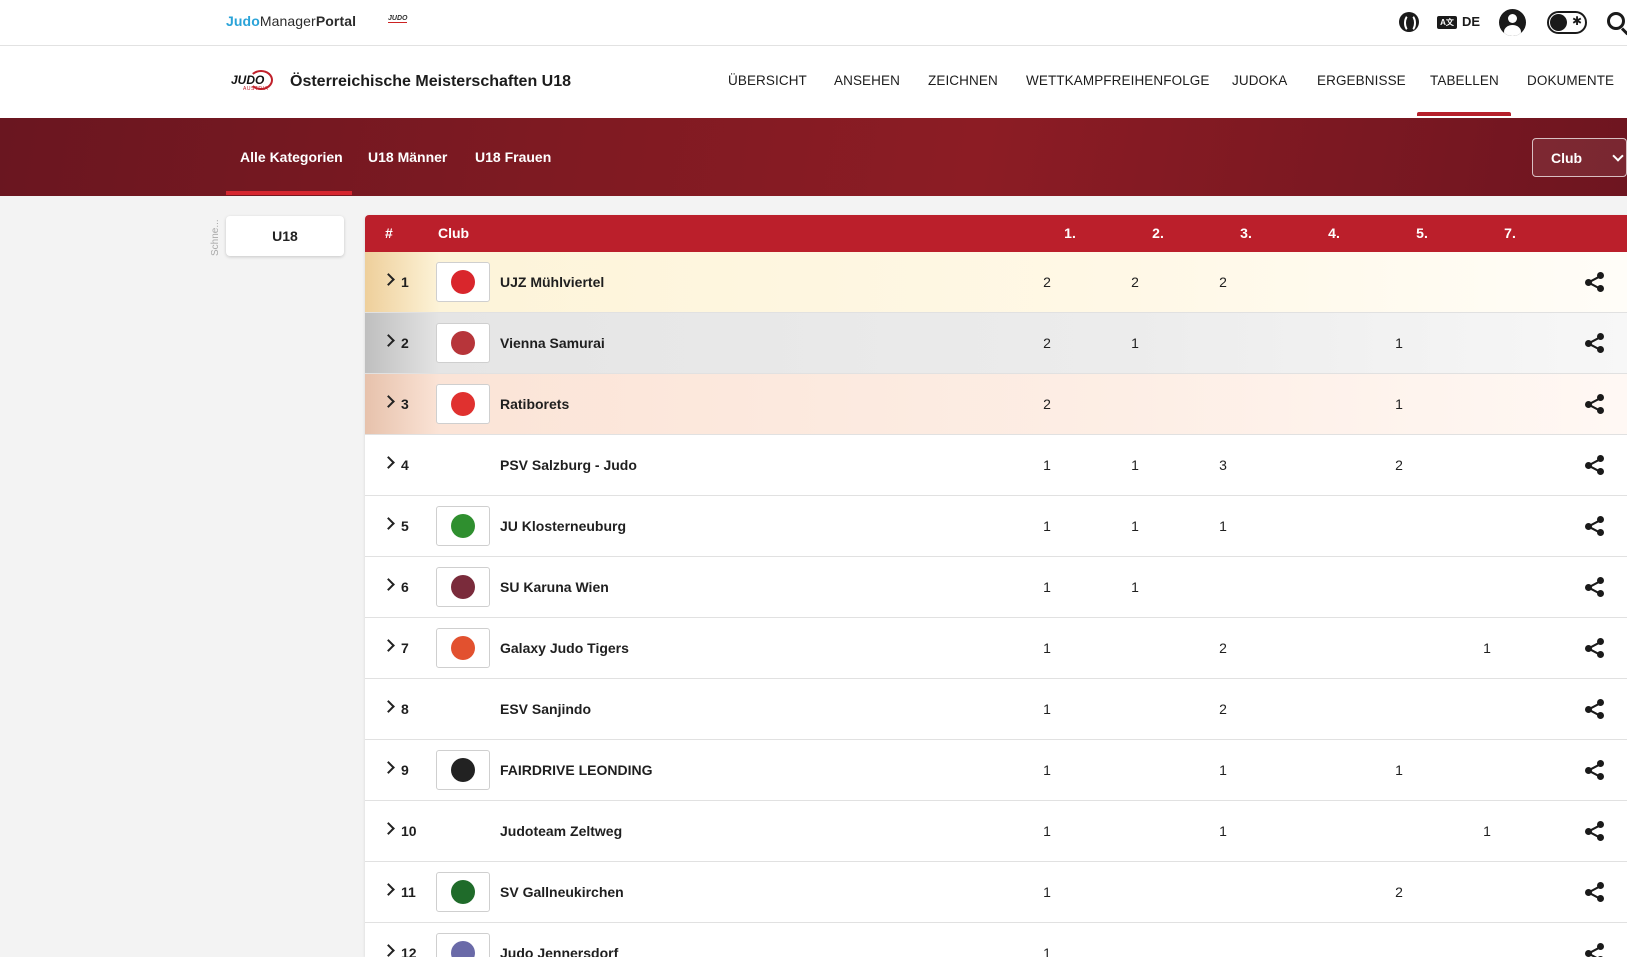 The height and width of the screenshot is (957, 1627). I want to click on club-name: SV Gallneukirchen, so click(562, 892).